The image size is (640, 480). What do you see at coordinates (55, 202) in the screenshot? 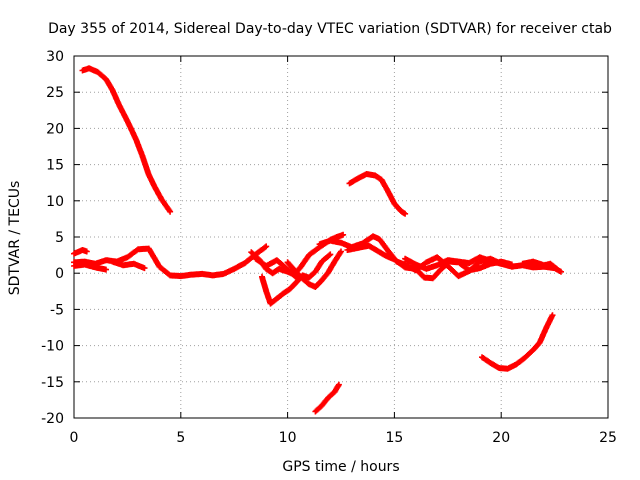
I see `y-tick-label: 10` at bounding box center [55, 202].